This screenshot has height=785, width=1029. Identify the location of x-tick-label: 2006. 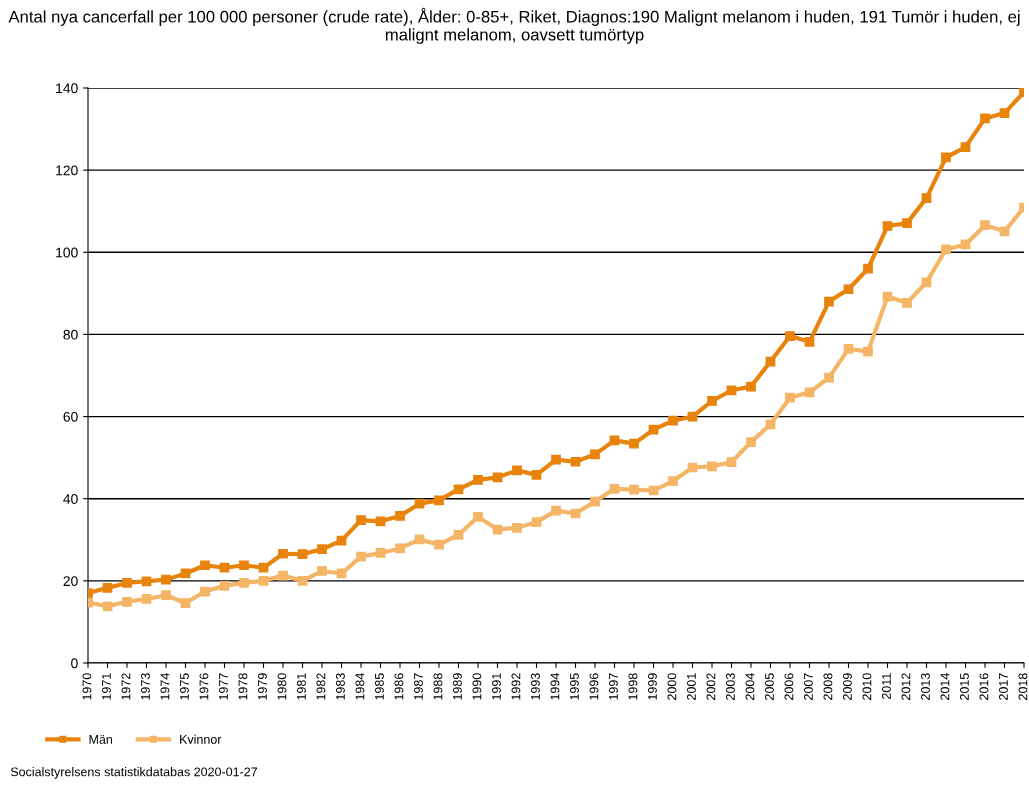
(789, 686).